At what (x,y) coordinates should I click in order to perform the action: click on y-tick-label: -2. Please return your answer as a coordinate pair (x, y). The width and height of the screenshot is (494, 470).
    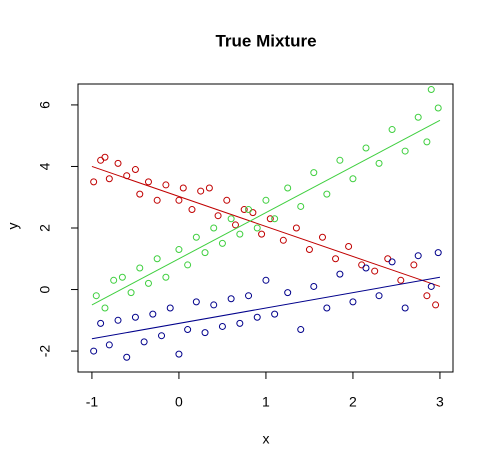
    Looking at the image, I should click on (45, 351).